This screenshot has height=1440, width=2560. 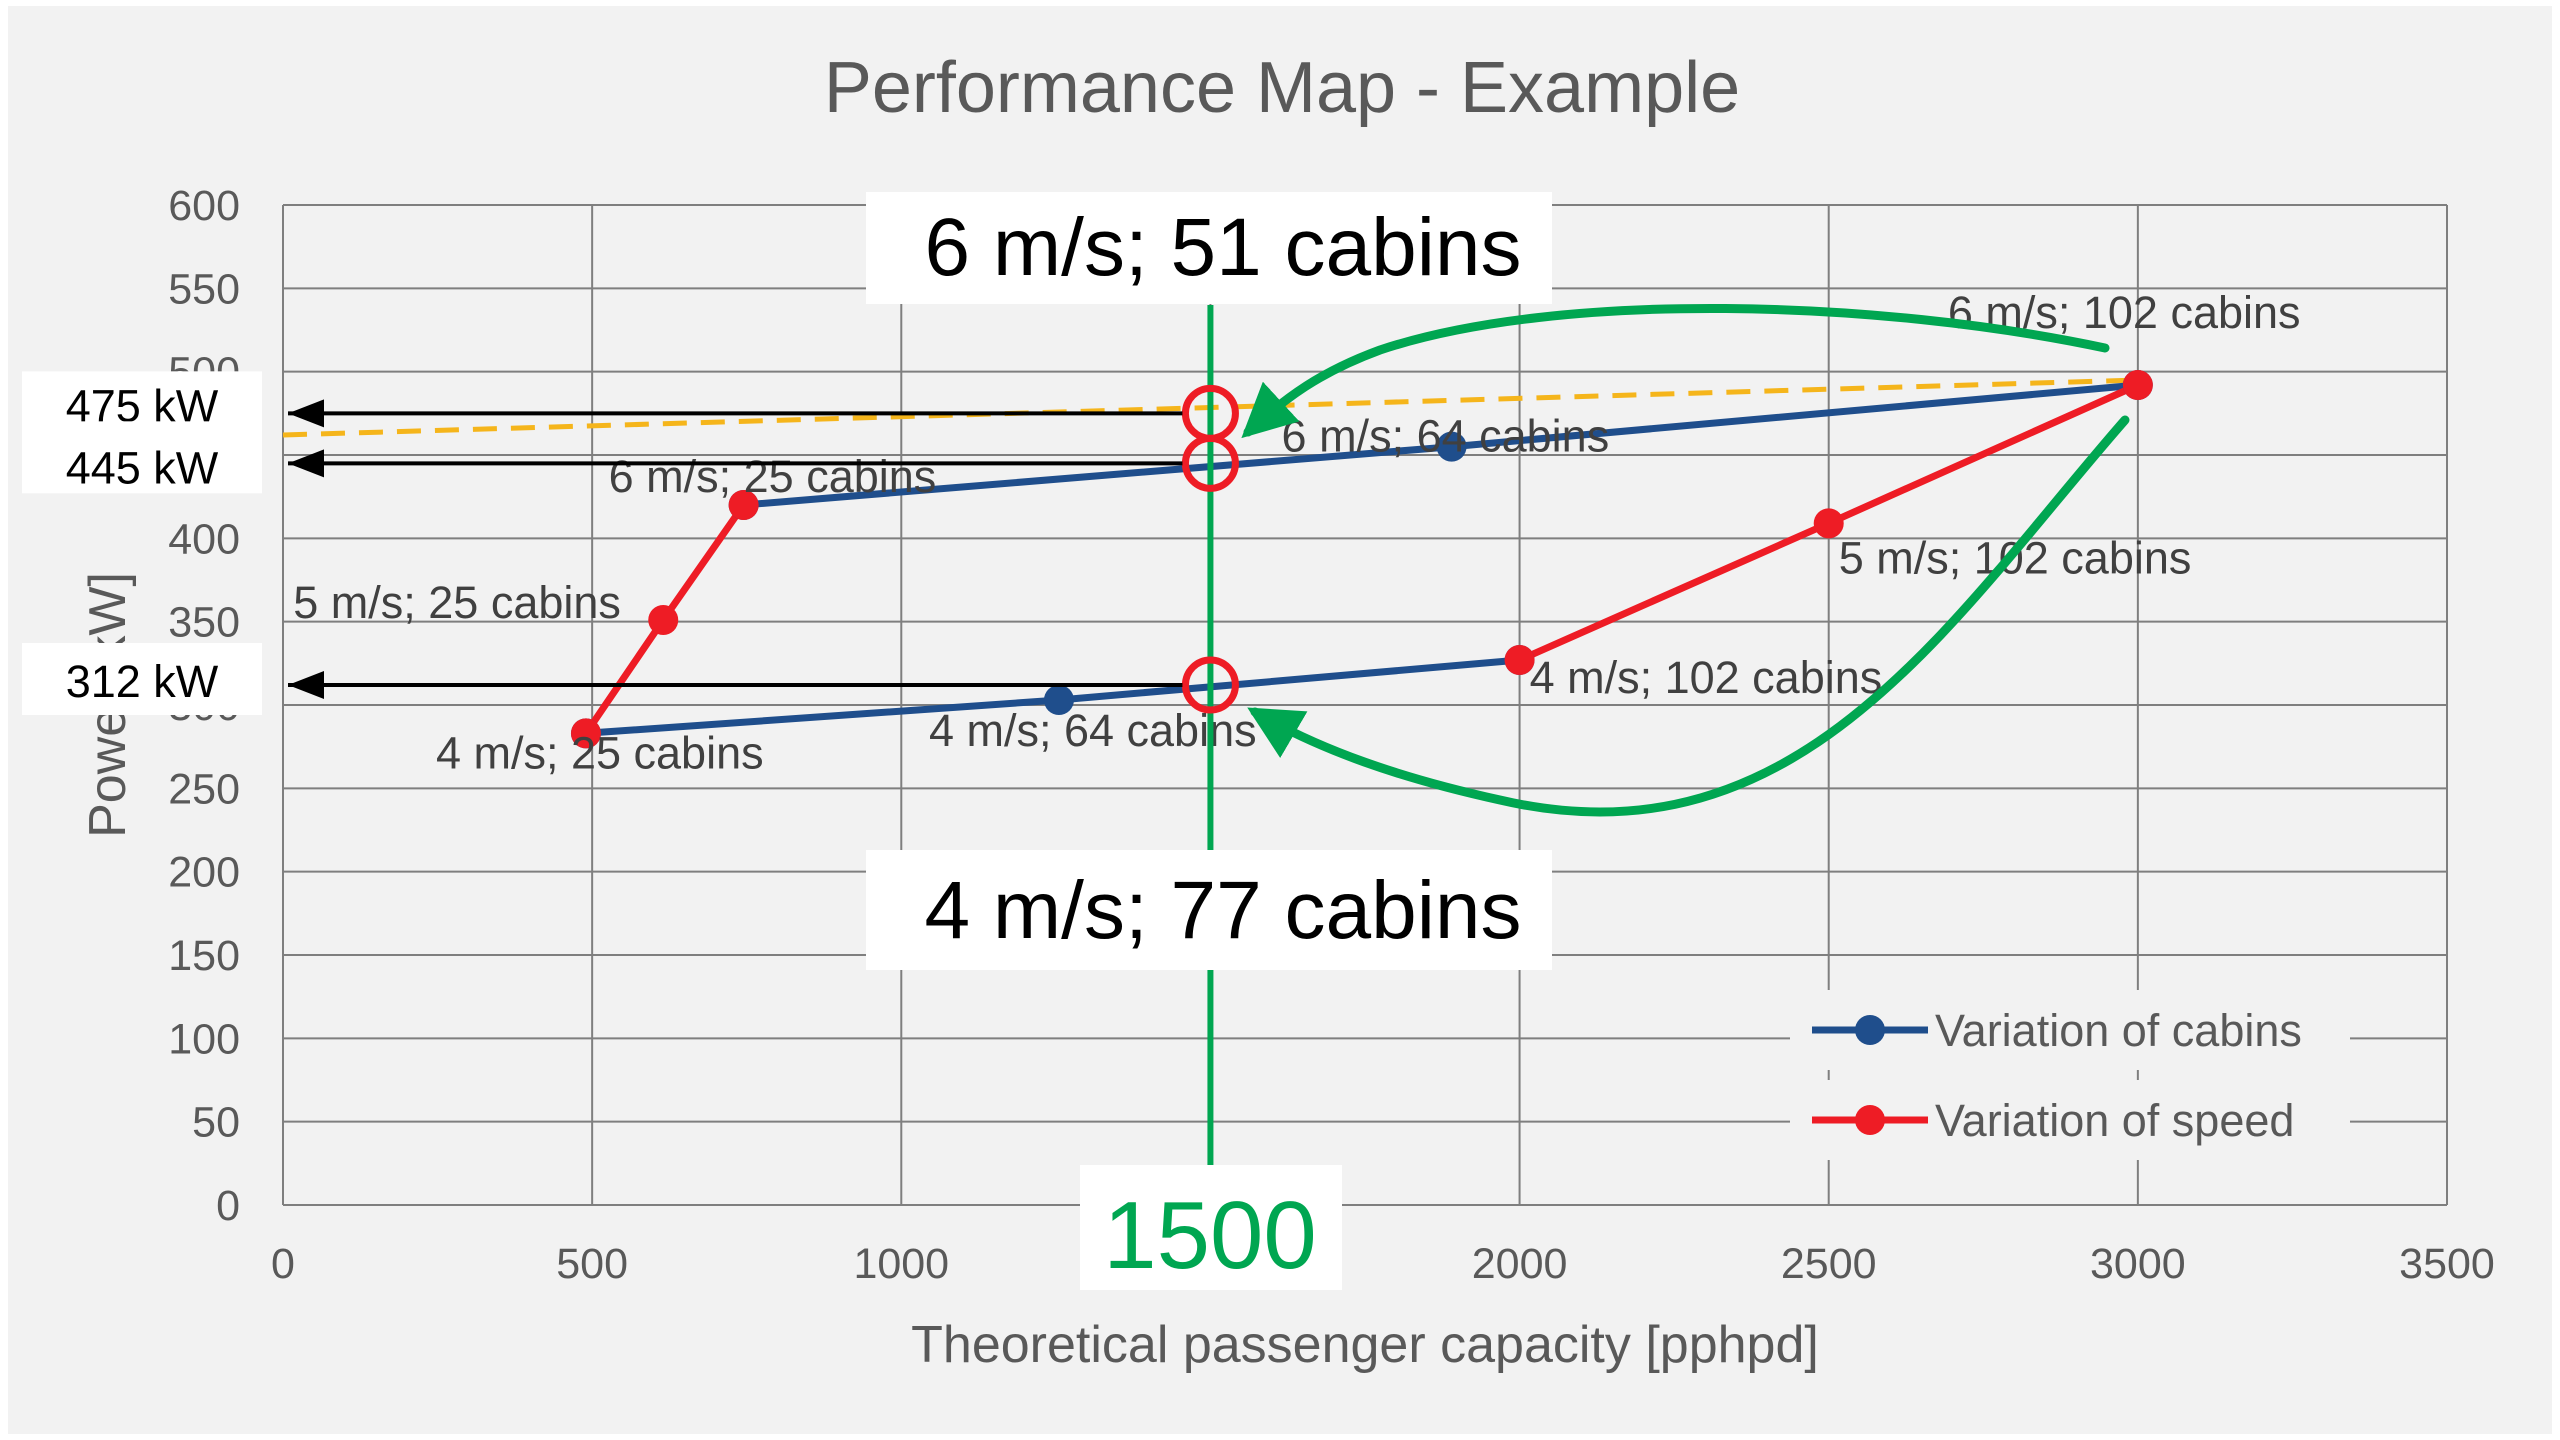 What do you see at coordinates (204, 1039) in the screenshot?
I see `y-tick-label: 100` at bounding box center [204, 1039].